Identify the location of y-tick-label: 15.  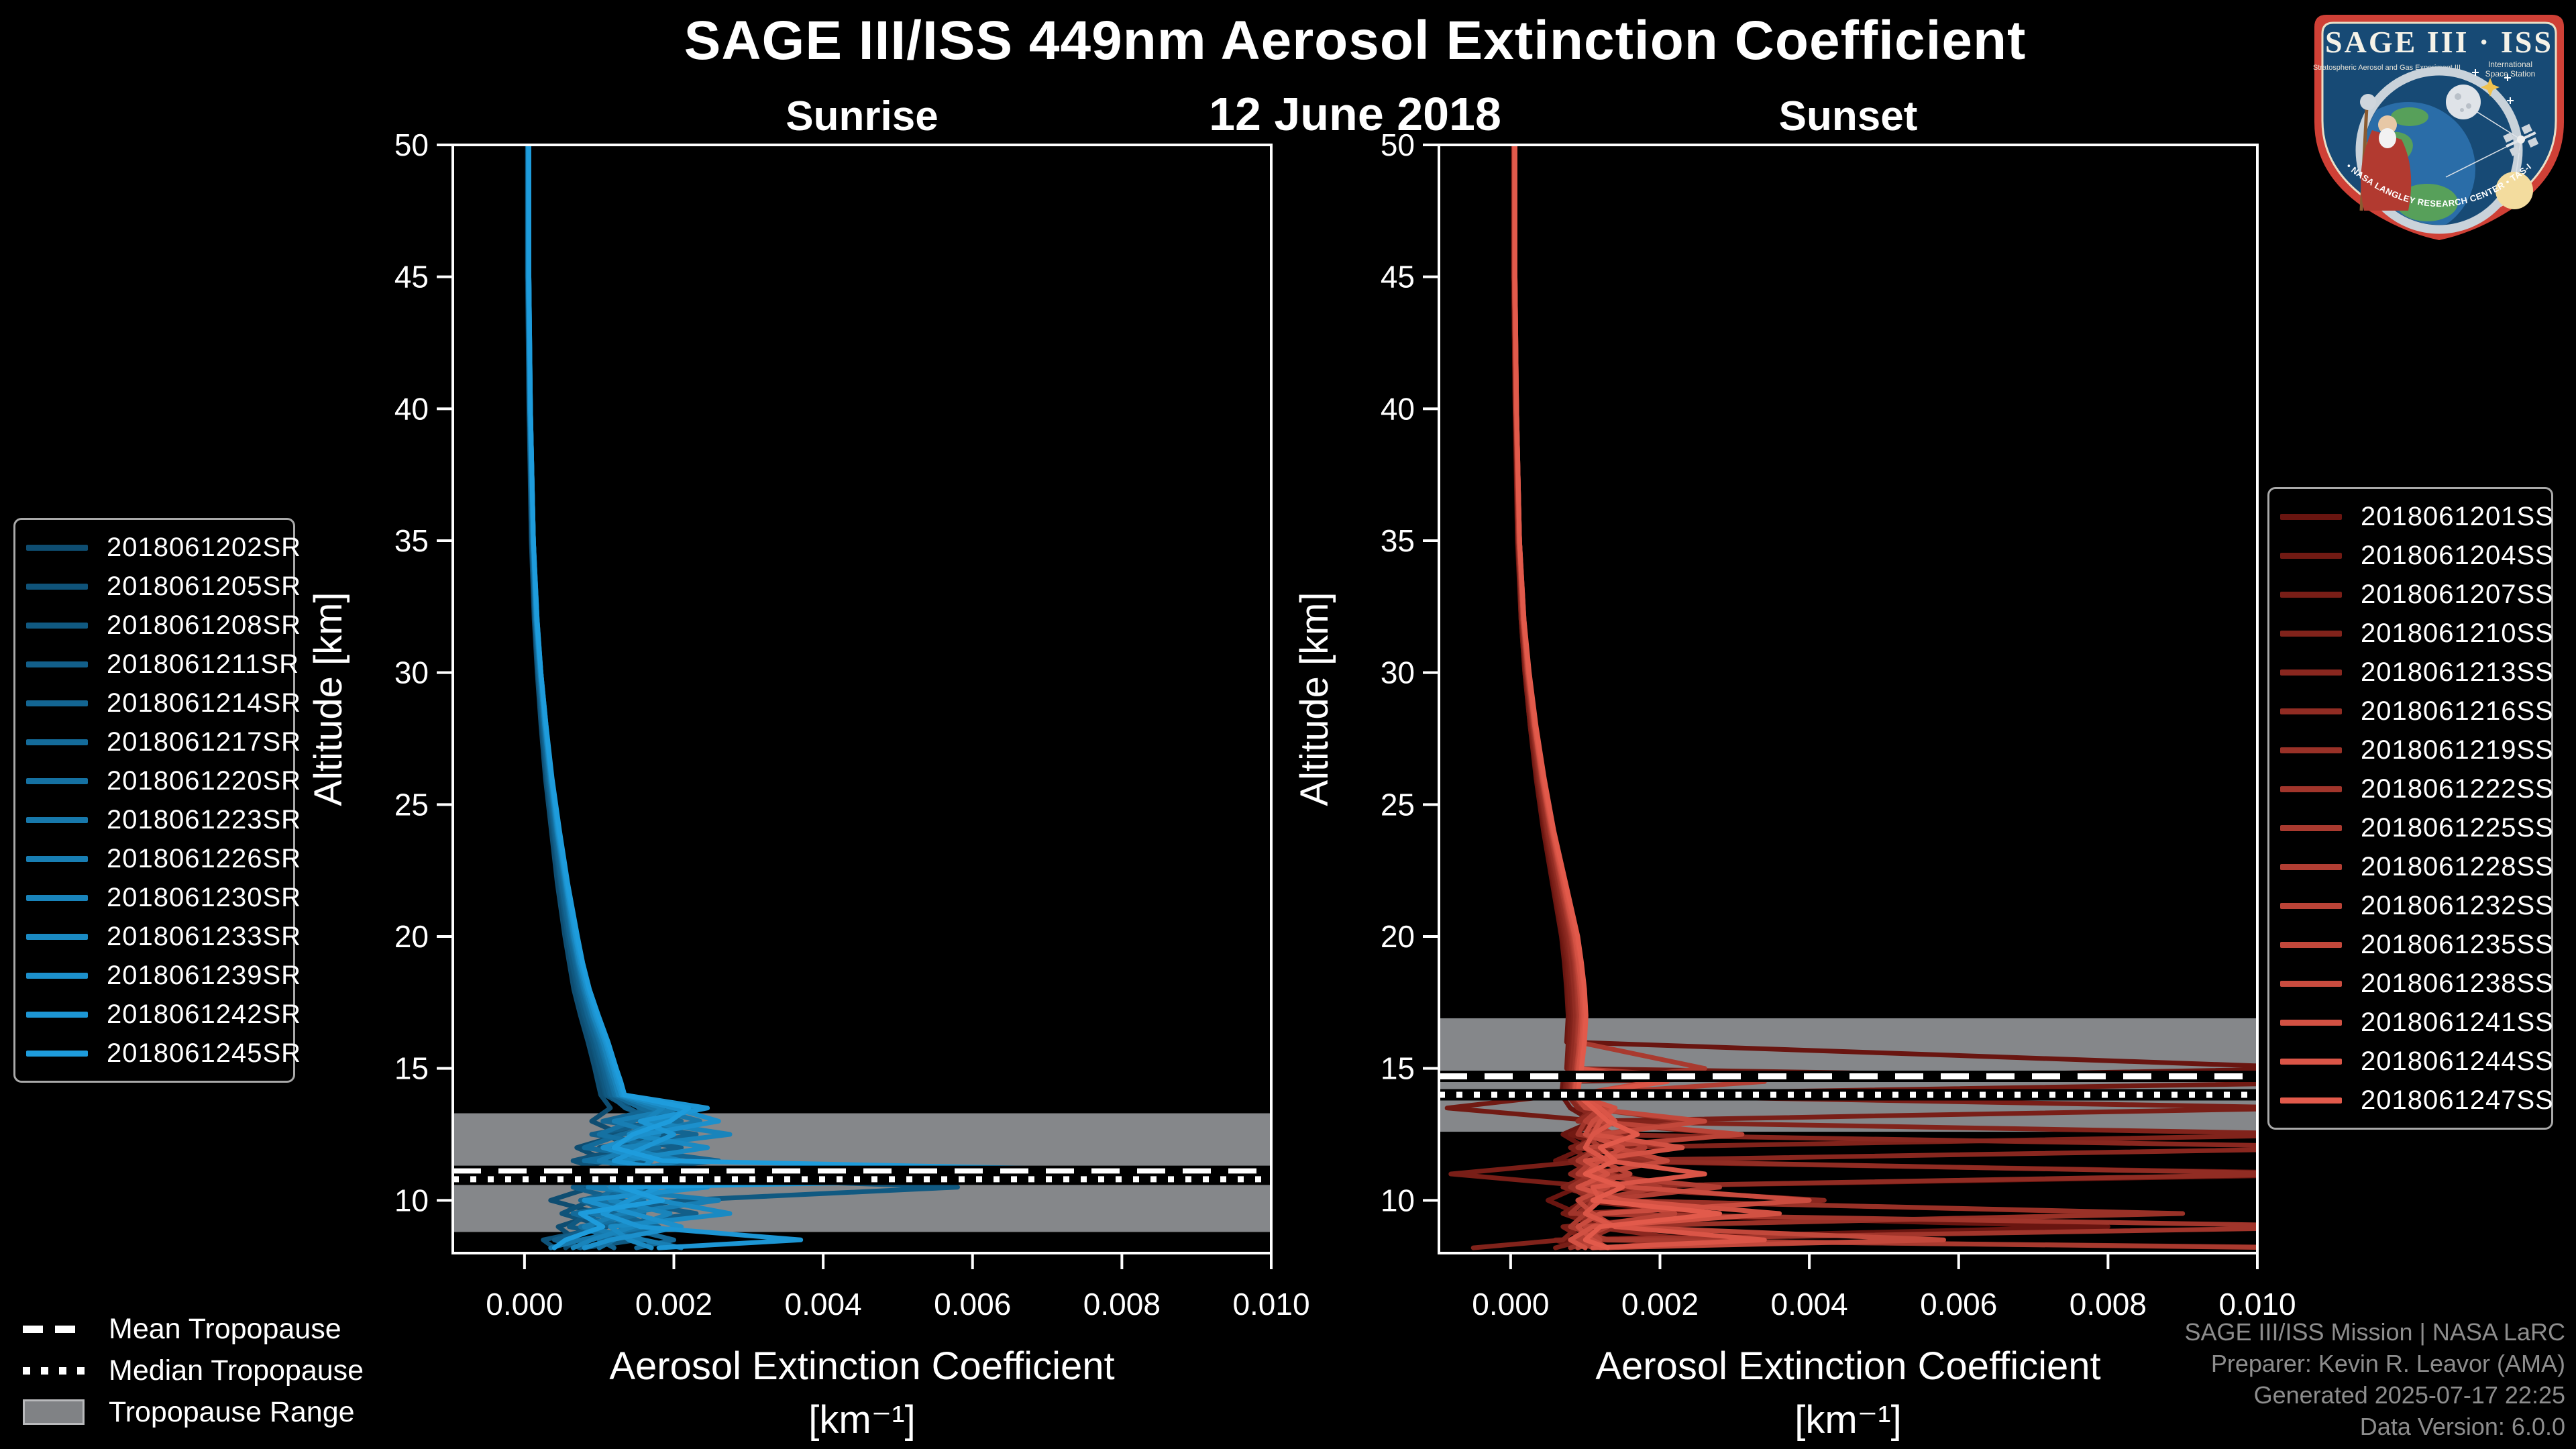
(1398, 1068).